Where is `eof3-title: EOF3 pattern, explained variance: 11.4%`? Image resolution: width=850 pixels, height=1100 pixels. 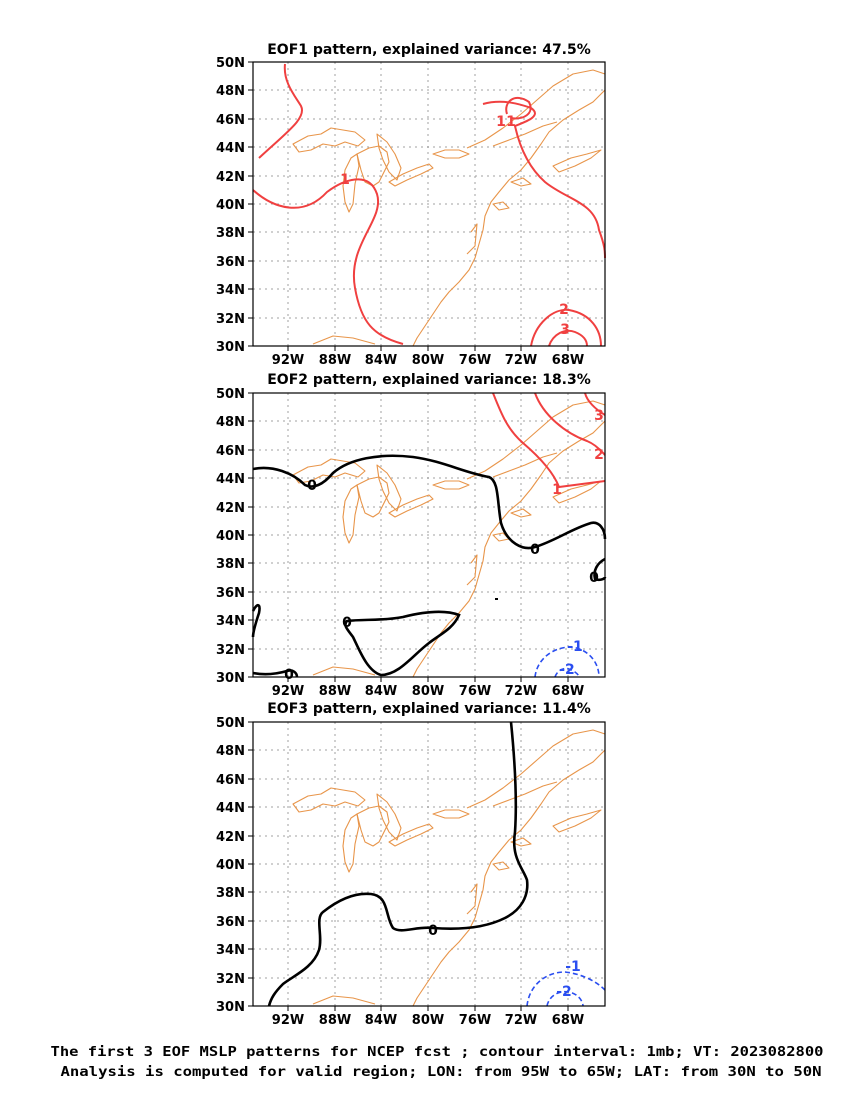 eof3-title: EOF3 pattern, explained variance: 11.4% is located at coordinates (429, 709).